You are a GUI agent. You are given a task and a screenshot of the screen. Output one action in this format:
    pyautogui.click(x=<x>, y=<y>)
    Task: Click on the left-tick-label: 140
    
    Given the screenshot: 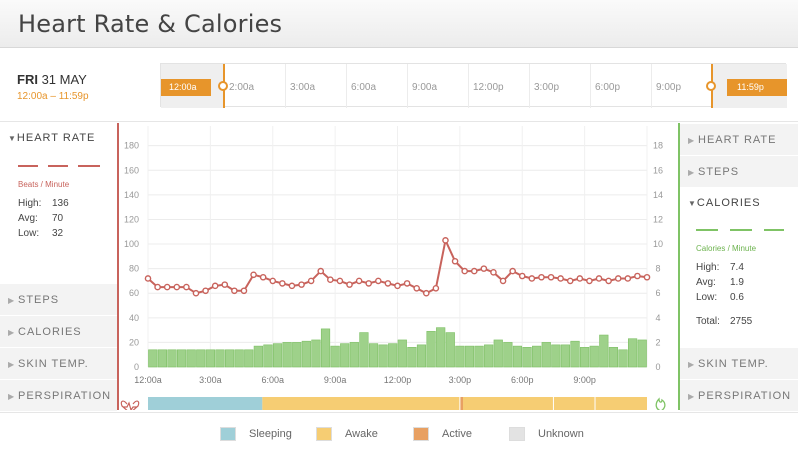 What is the action you would take?
    pyautogui.click(x=131, y=195)
    